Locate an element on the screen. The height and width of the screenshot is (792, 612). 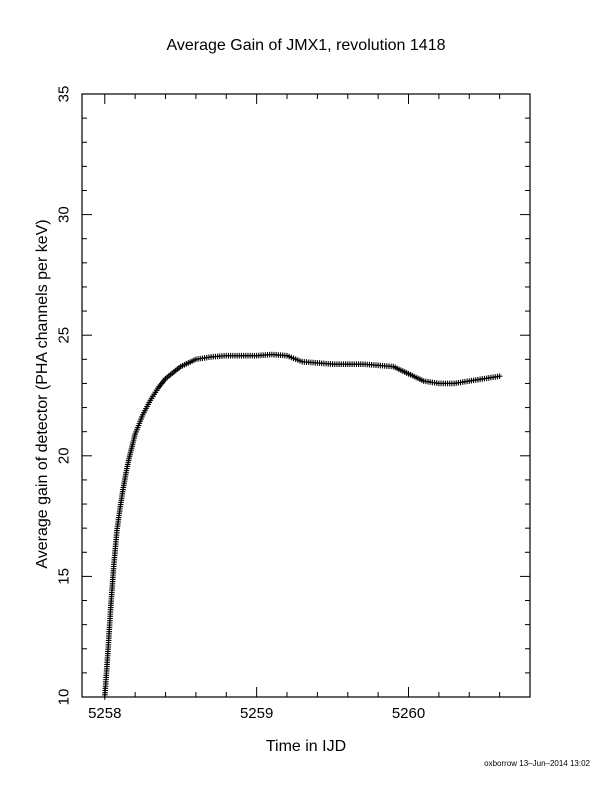
data-point is located at coordinates (499, 376).